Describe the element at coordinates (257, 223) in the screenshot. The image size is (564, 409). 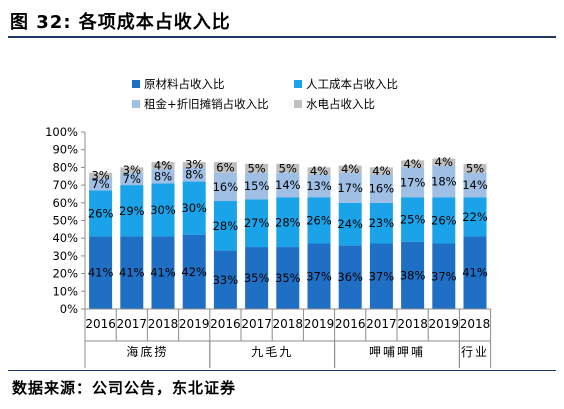
I see `data-label: 27%` at that location.